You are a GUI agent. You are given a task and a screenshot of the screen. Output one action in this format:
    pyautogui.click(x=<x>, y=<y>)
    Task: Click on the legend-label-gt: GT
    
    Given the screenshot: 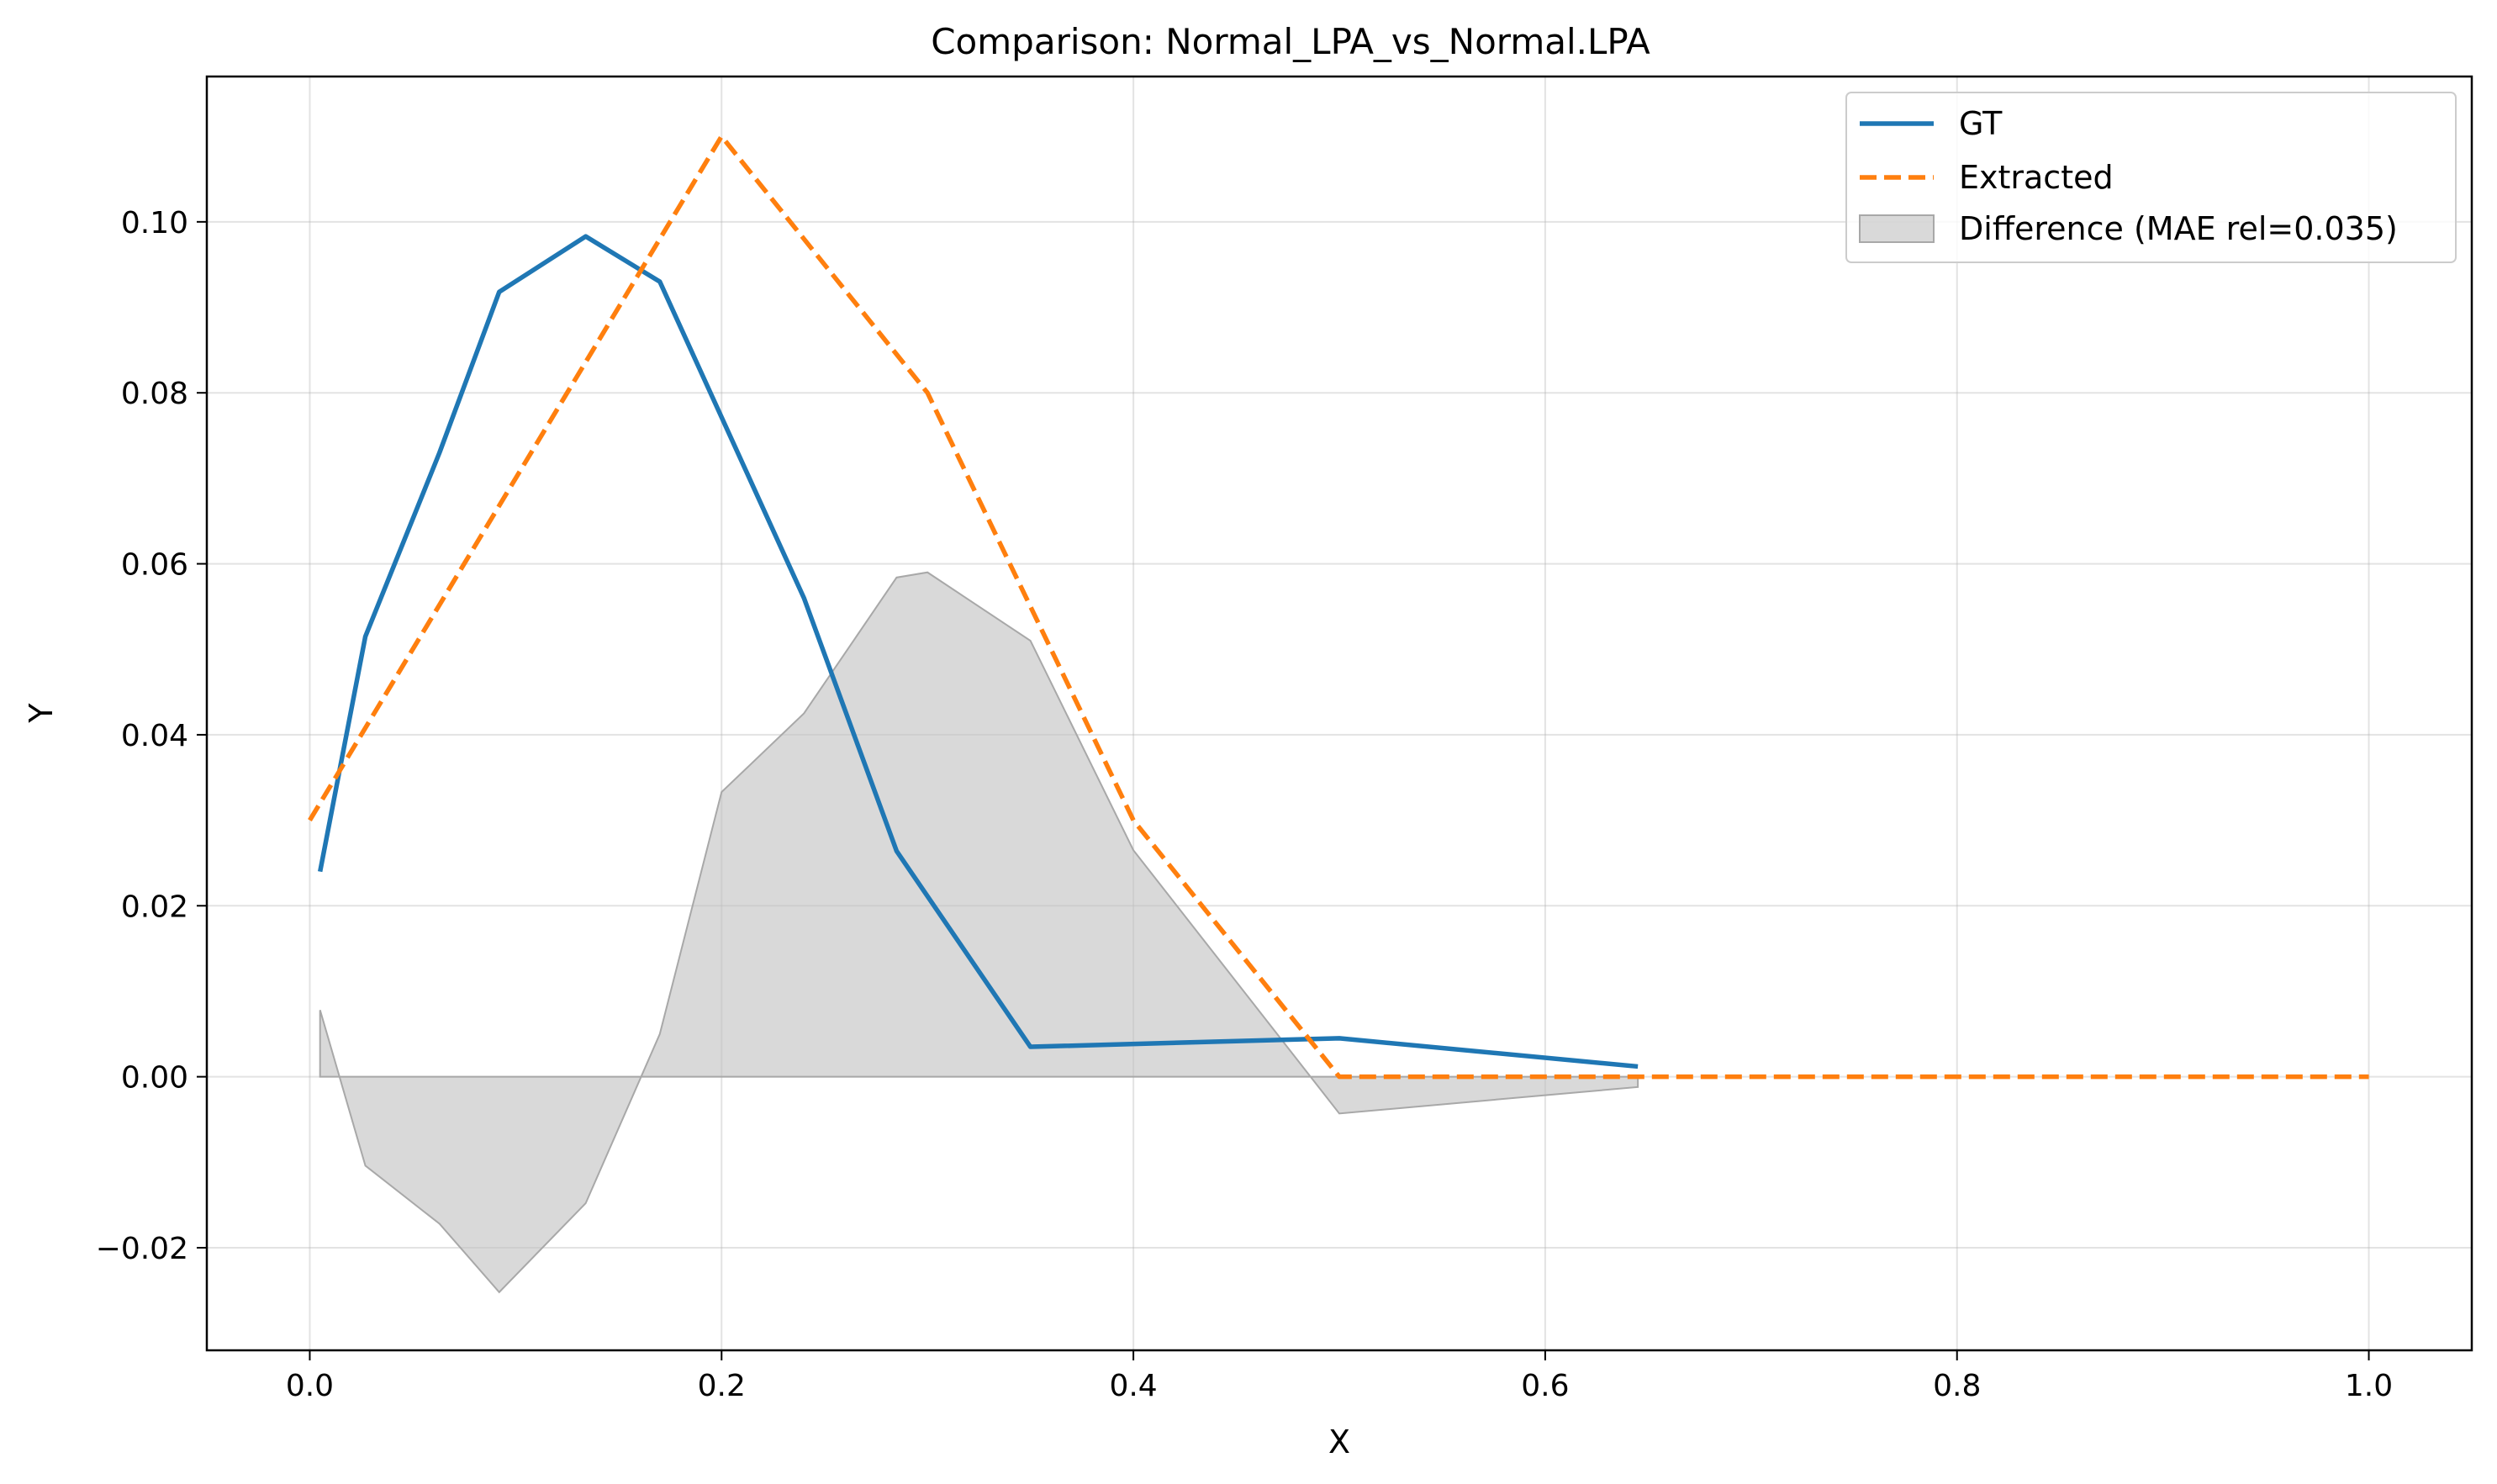 What is the action you would take?
    pyautogui.click(x=1981, y=123)
    